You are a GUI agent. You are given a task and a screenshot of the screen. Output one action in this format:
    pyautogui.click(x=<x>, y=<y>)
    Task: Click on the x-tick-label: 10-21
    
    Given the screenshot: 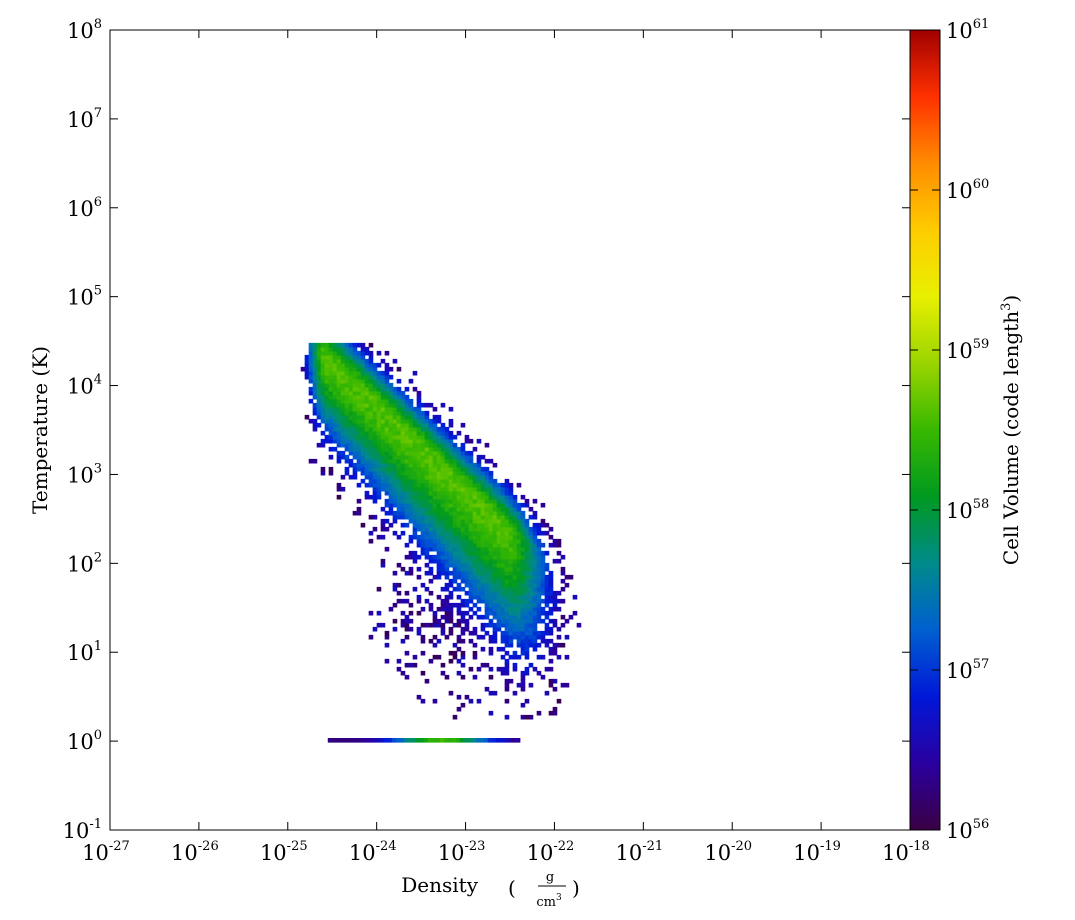 What is the action you would take?
    pyautogui.click(x=639, y=852)
    